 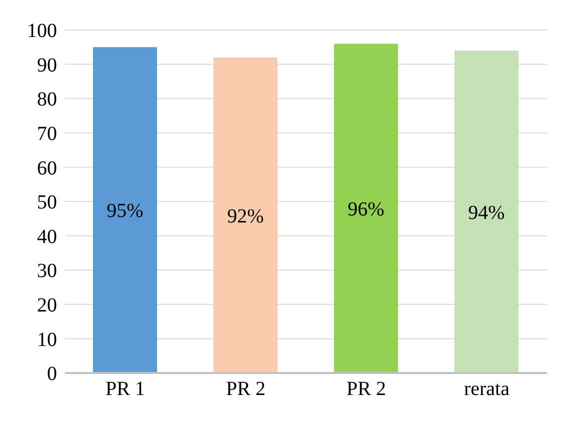 I want to click on data-label: 92%, so click(x=245, y=216).